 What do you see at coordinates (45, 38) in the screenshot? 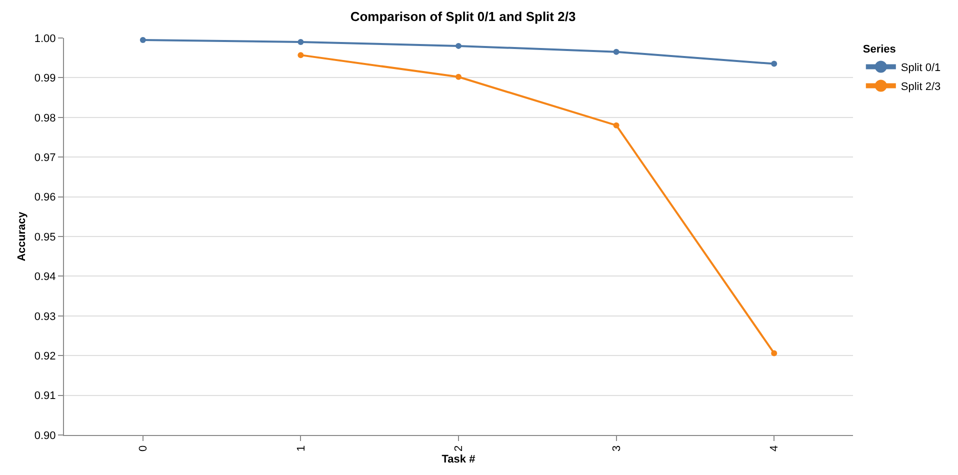
I see `y-tick-label: 1.00` at bounding box center [45, 38].